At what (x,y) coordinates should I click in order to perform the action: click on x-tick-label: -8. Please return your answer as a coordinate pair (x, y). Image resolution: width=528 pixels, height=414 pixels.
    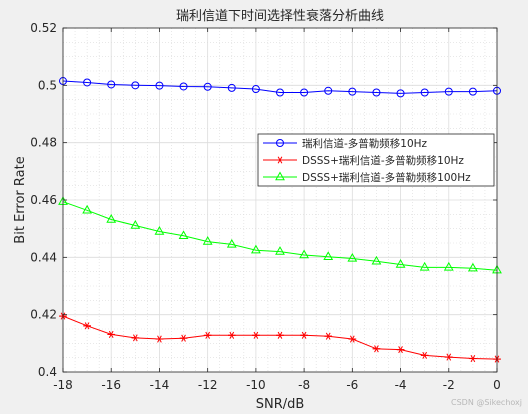
    Looking at the image, I should click on (304, 385).